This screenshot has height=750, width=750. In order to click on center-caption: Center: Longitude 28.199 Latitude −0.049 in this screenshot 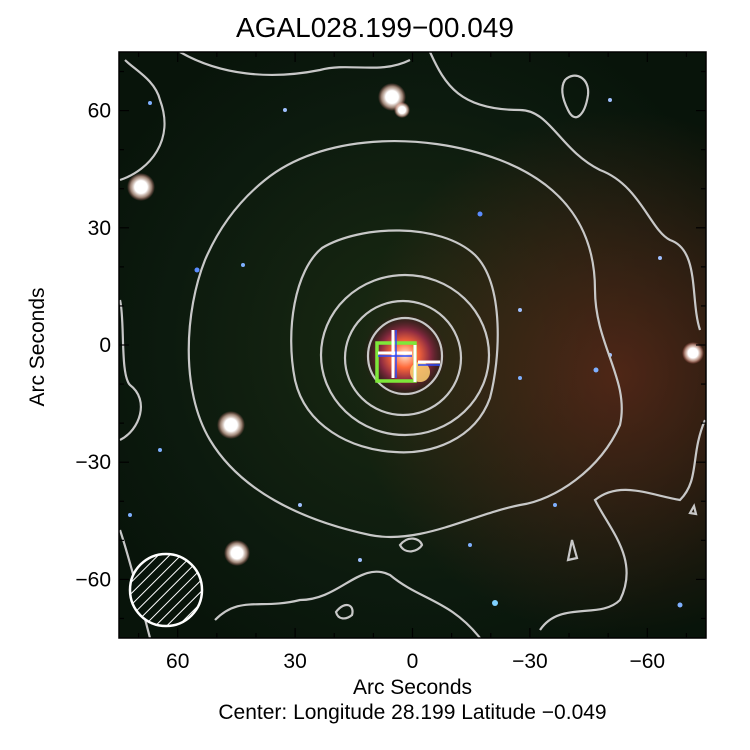, I will do `click(412, 712)`.